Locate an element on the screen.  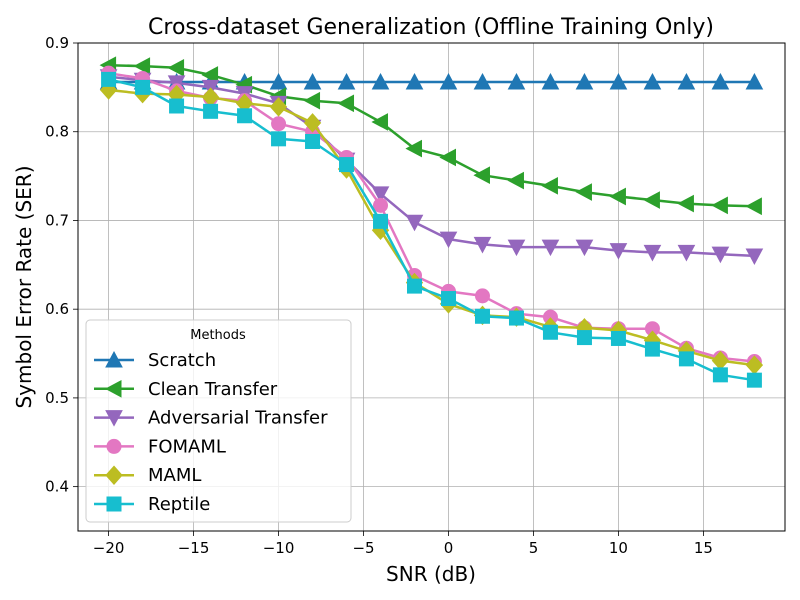
legend-item-maml: MAML is located at coordinates (147, 475).